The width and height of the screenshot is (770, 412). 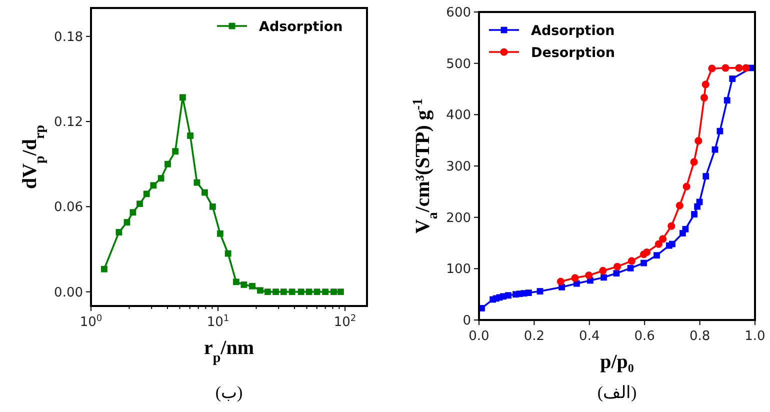 I want to click on x-tick-label: 0.0, so click(x=479, y=336).